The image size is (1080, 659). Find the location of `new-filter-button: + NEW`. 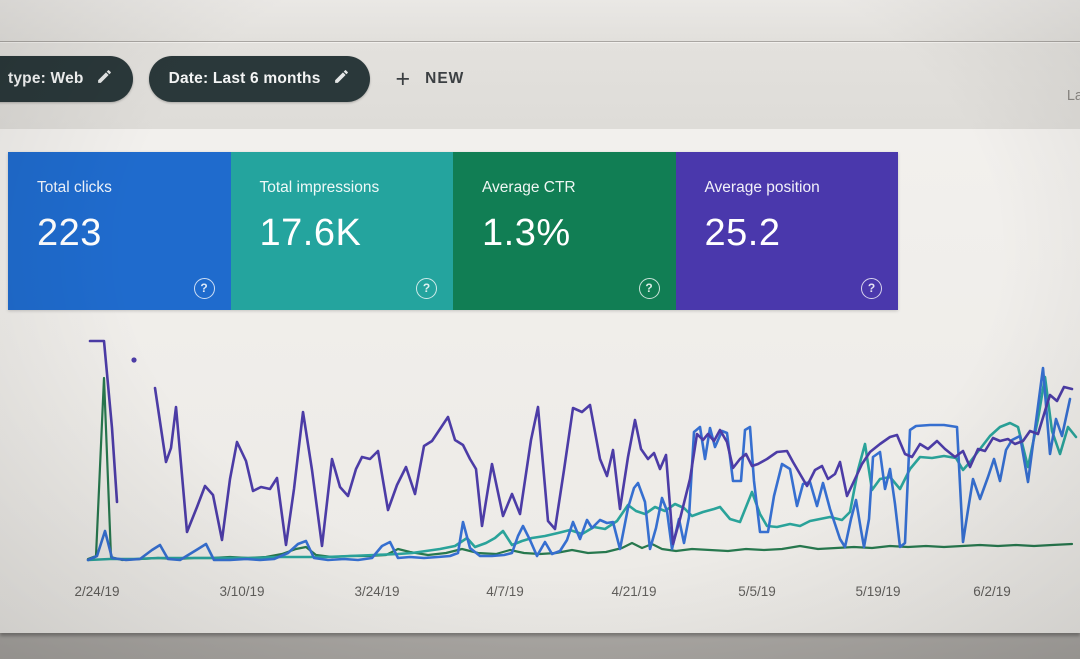

new-filter-button: + NEW is located at coordinates (430, 78).